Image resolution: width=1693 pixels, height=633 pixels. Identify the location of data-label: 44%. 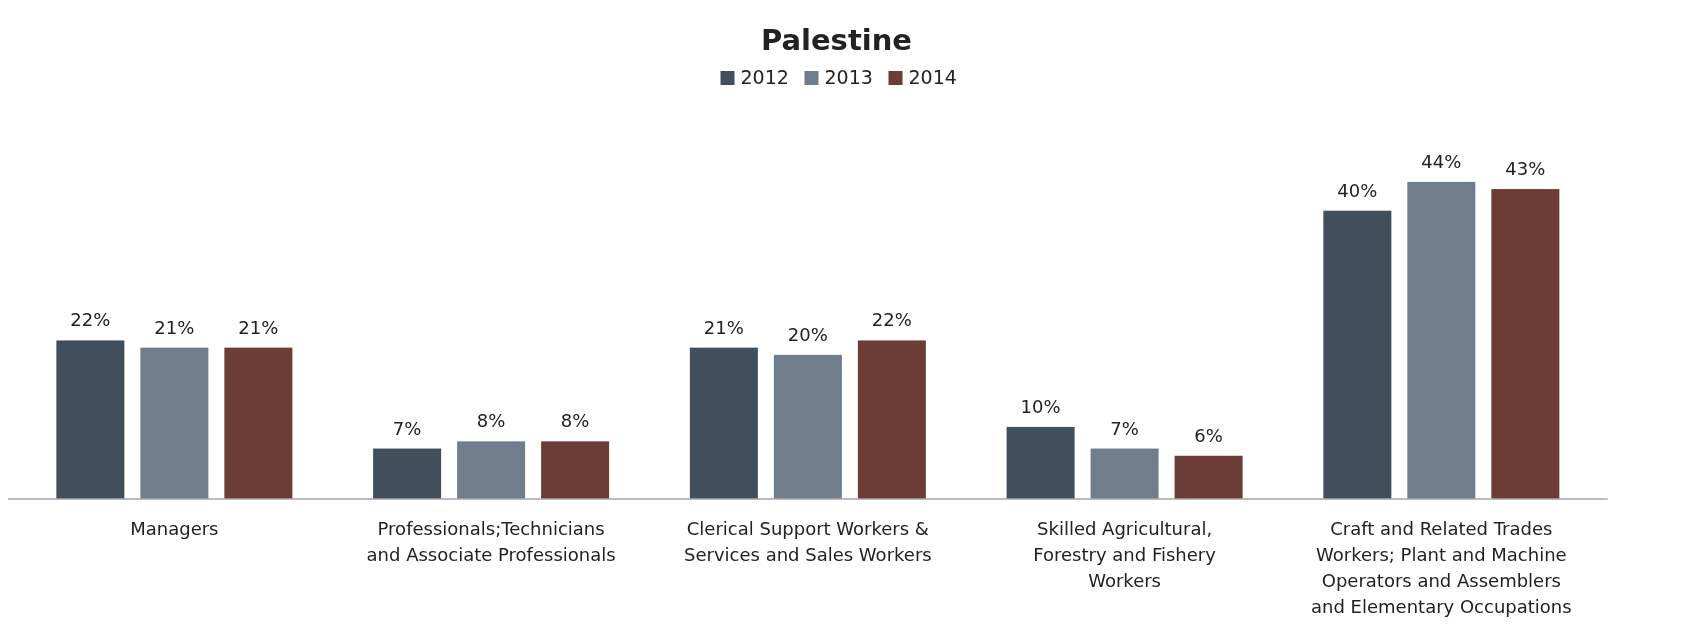
(1441, 161).